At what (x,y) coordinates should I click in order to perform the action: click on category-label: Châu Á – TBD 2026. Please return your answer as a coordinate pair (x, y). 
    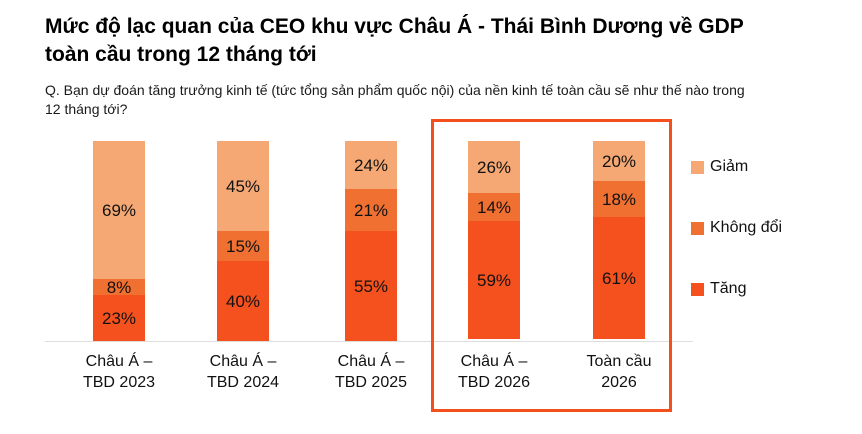
    Looking at the image, I should click on (494, 372).